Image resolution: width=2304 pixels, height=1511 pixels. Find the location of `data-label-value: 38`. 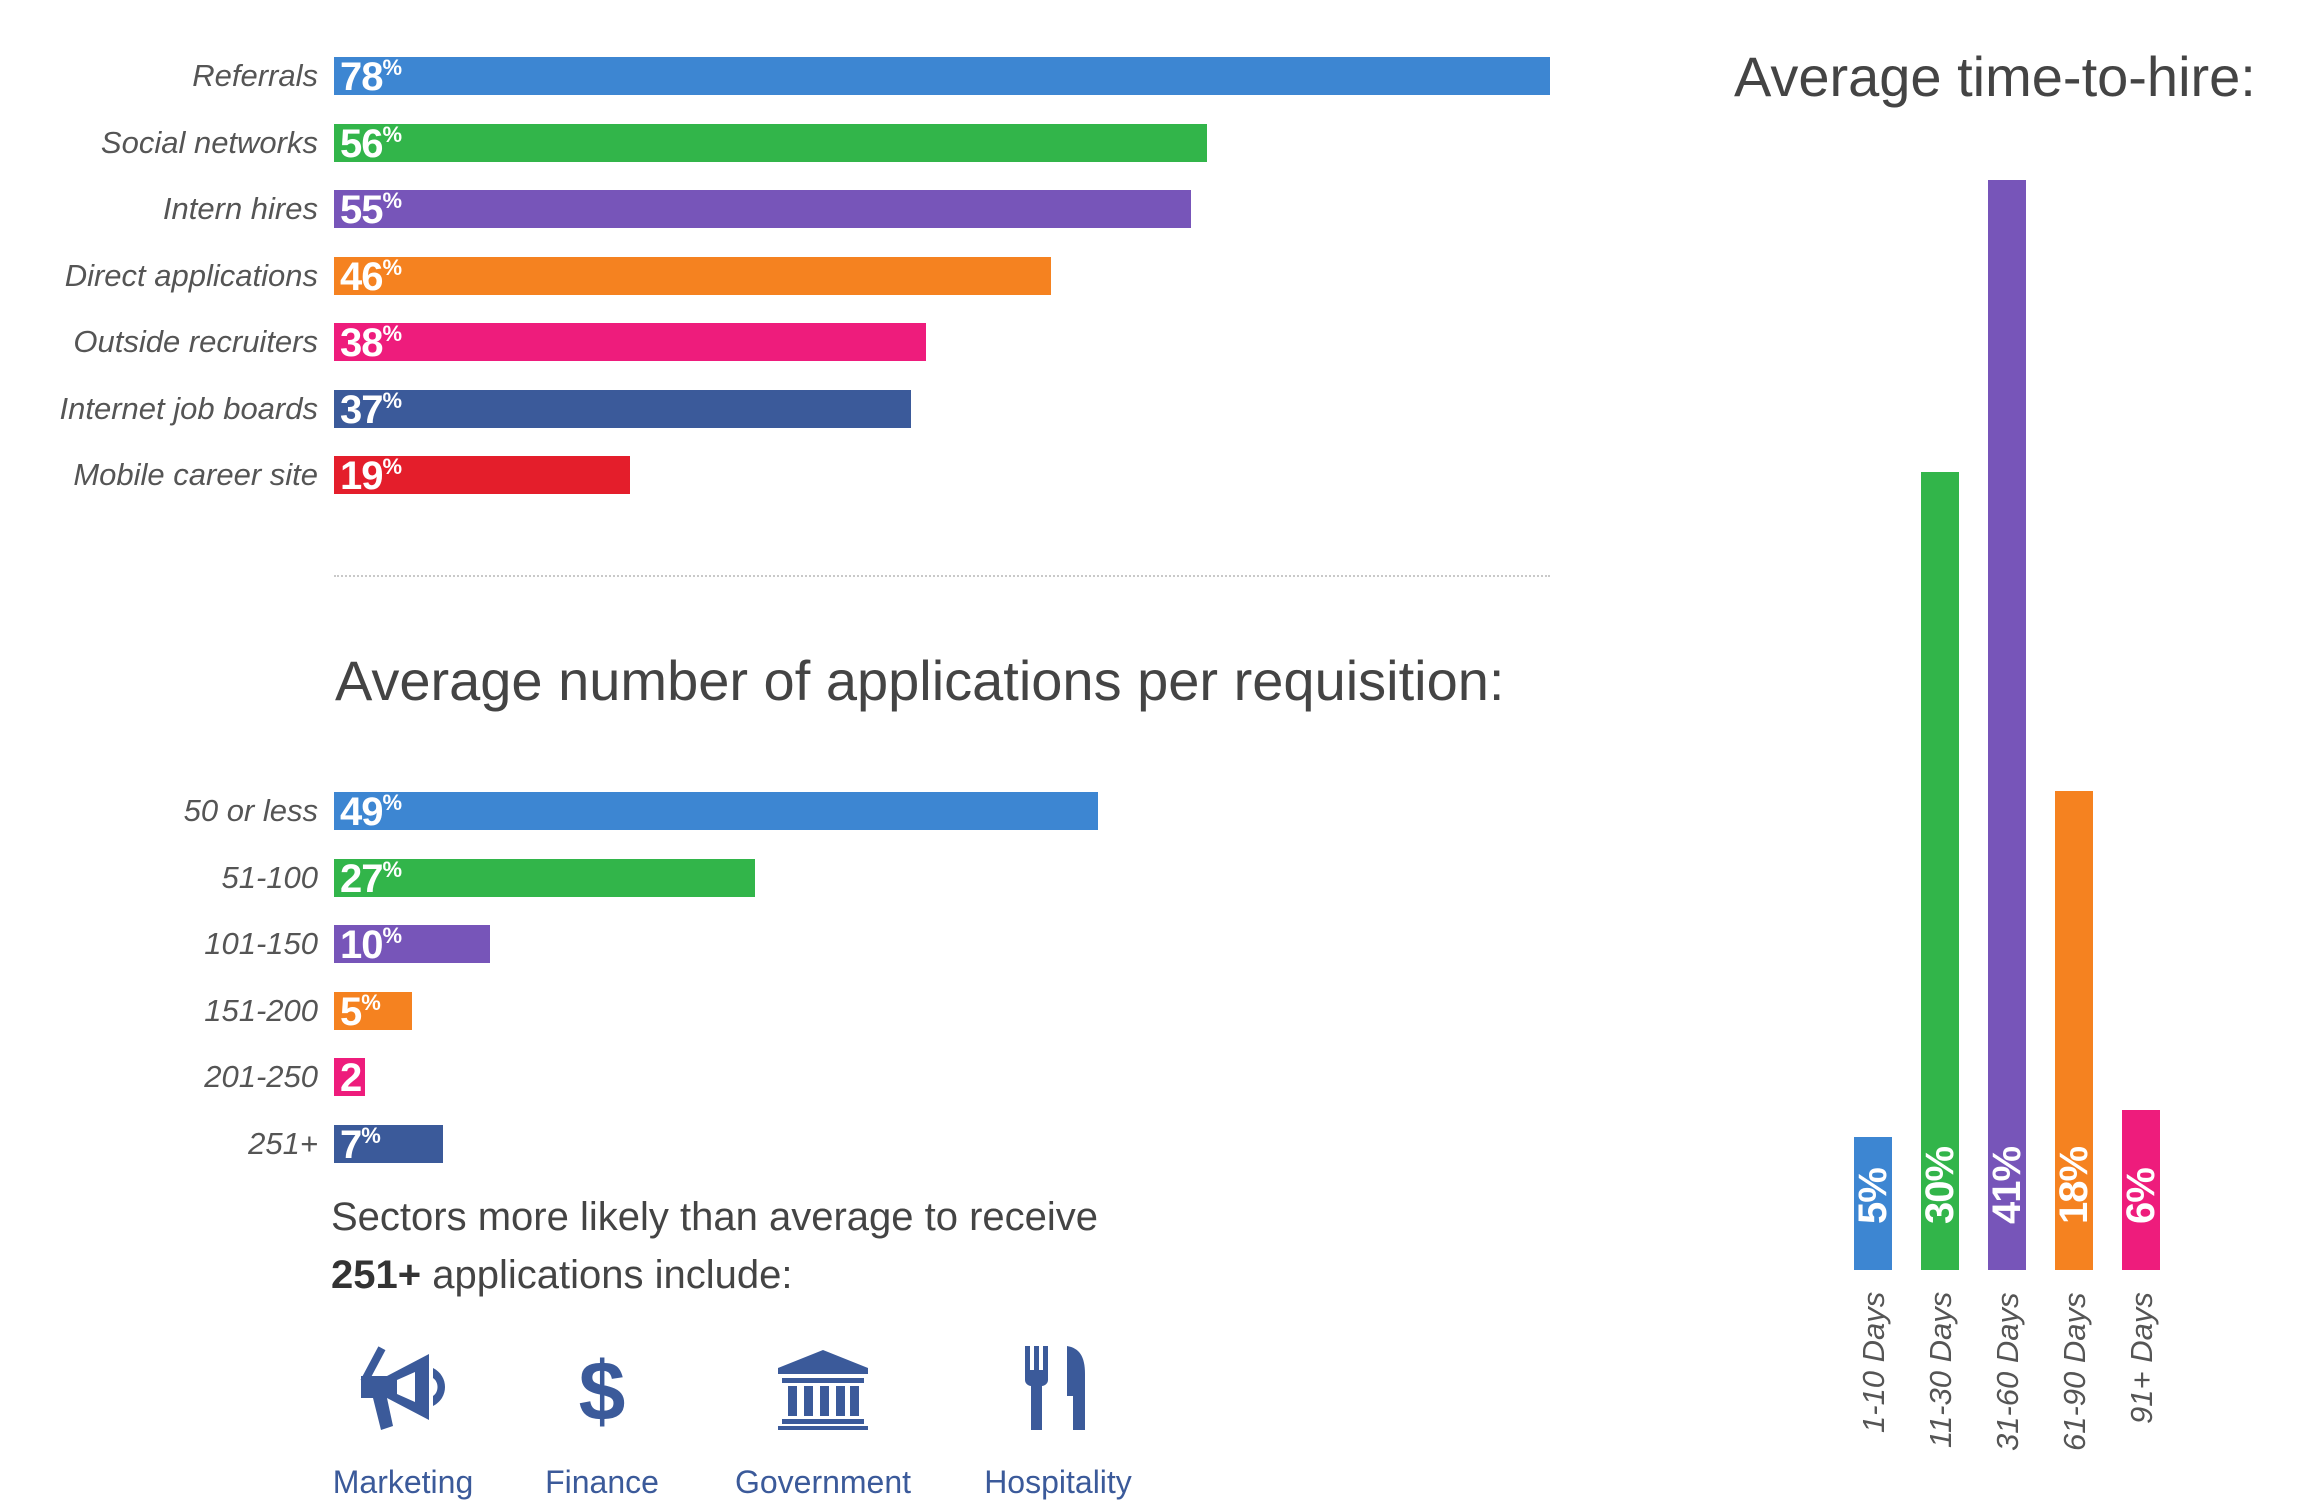

data-label-value: 38 is located at coordinates (361, 343).